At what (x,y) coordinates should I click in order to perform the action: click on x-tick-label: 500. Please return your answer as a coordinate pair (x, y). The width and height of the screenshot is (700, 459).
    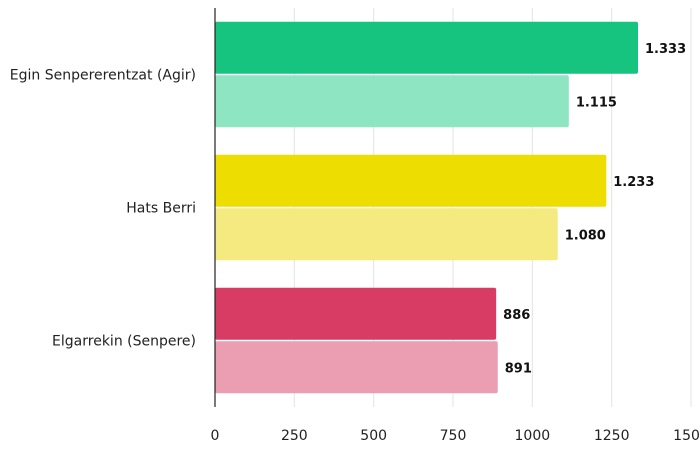
    Looking at the image, I should click on (373, 436).